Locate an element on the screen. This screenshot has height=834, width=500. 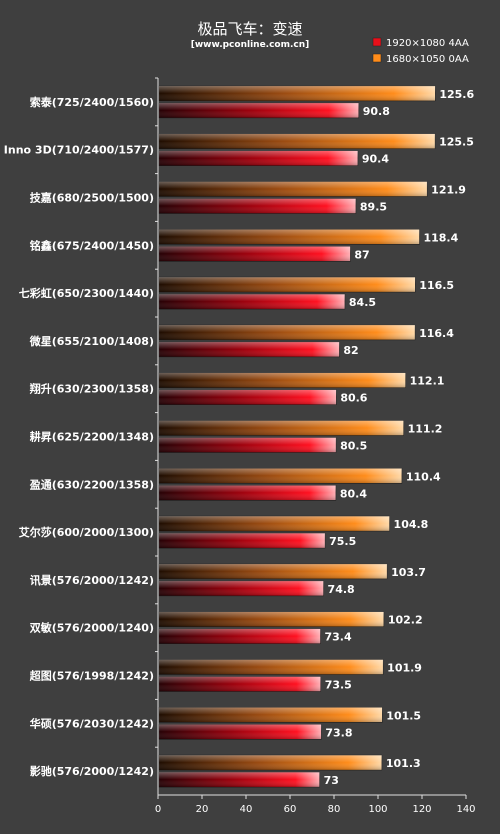
value-label-1920-1080-4aa: 73.8 is located at coordinates (338, 732).